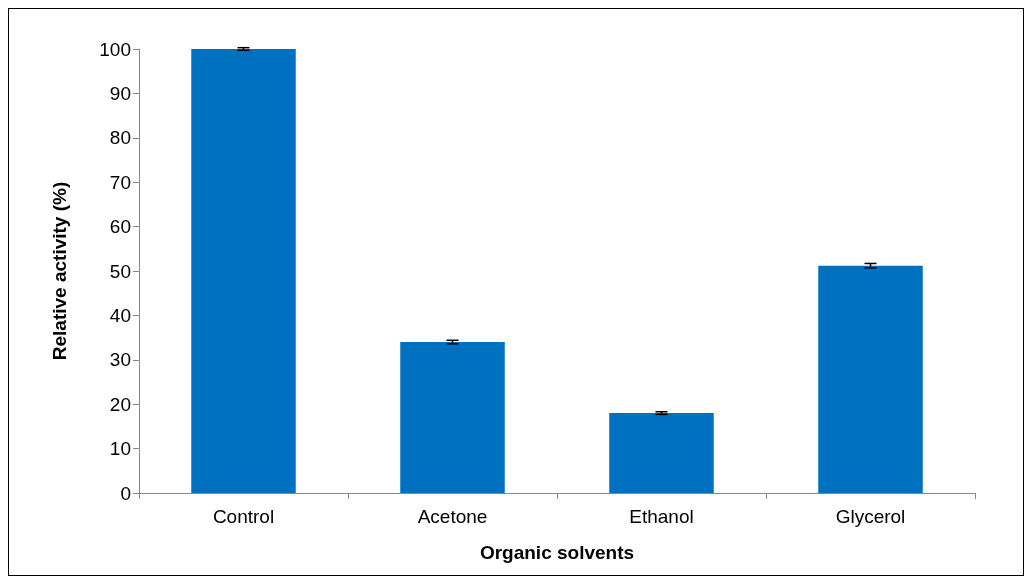 This screenshot has height=586, width=1034. What do you see at coordinates (120, 360) in the screenshot?
I see `y-tick-label: 30` at bounding box center [120, 360].